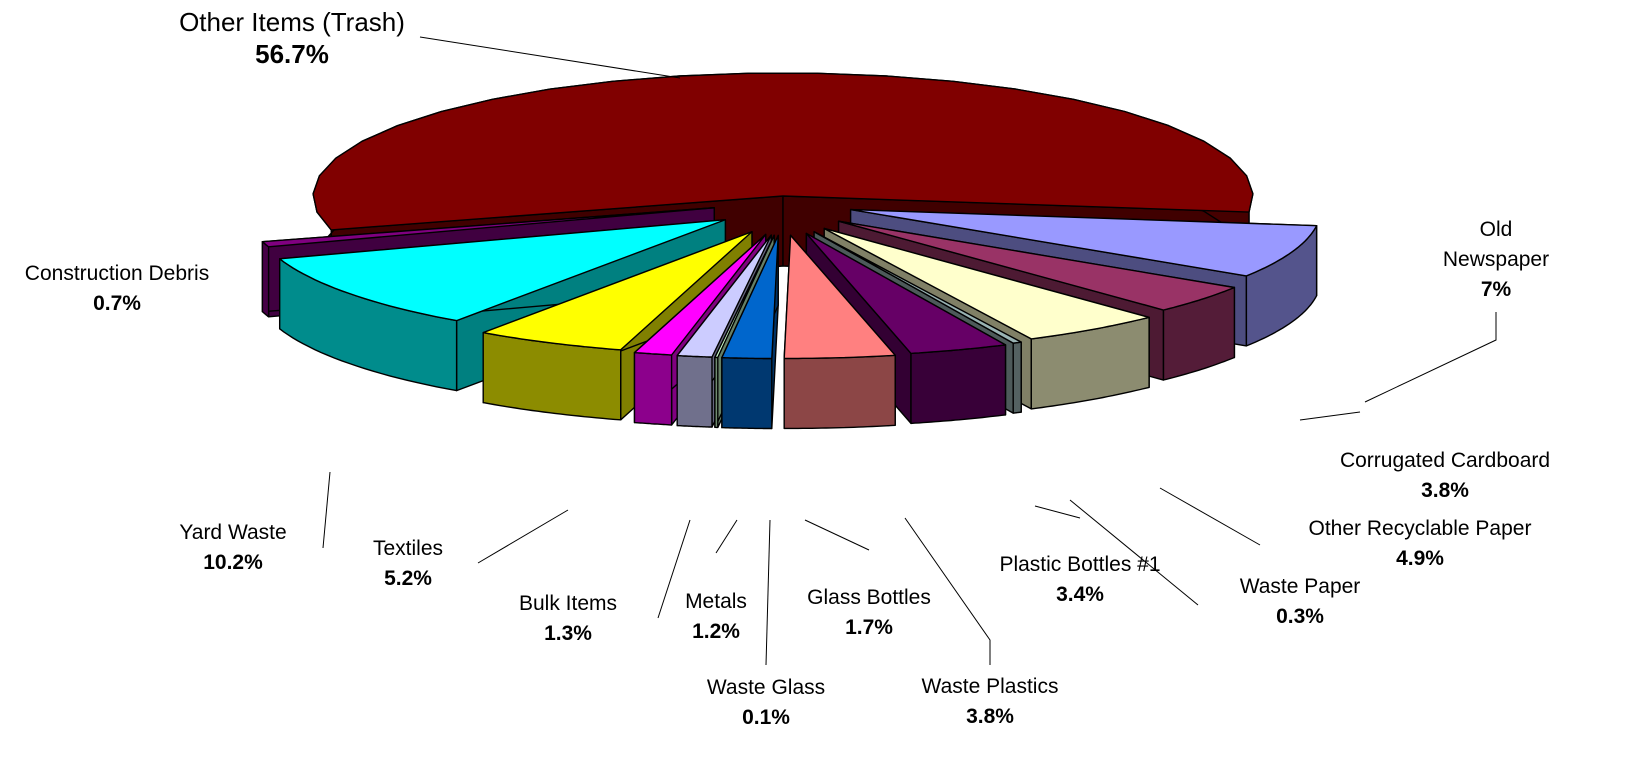 The image size is (1627, 757). Describe the element at coordinates (947, 591) in the screenshot. I see `leader-waste-plastics` at that location.